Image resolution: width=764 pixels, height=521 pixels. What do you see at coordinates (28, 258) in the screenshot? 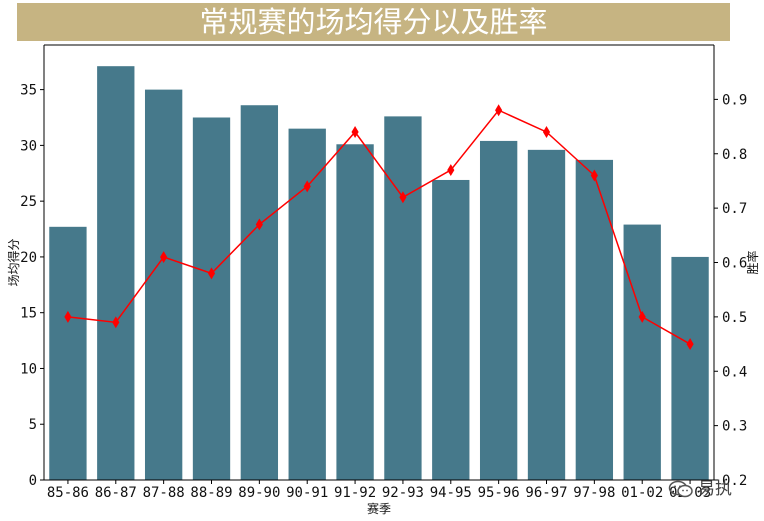
I see `y-left-tick-label: 20` at bounding box center [28, 258].